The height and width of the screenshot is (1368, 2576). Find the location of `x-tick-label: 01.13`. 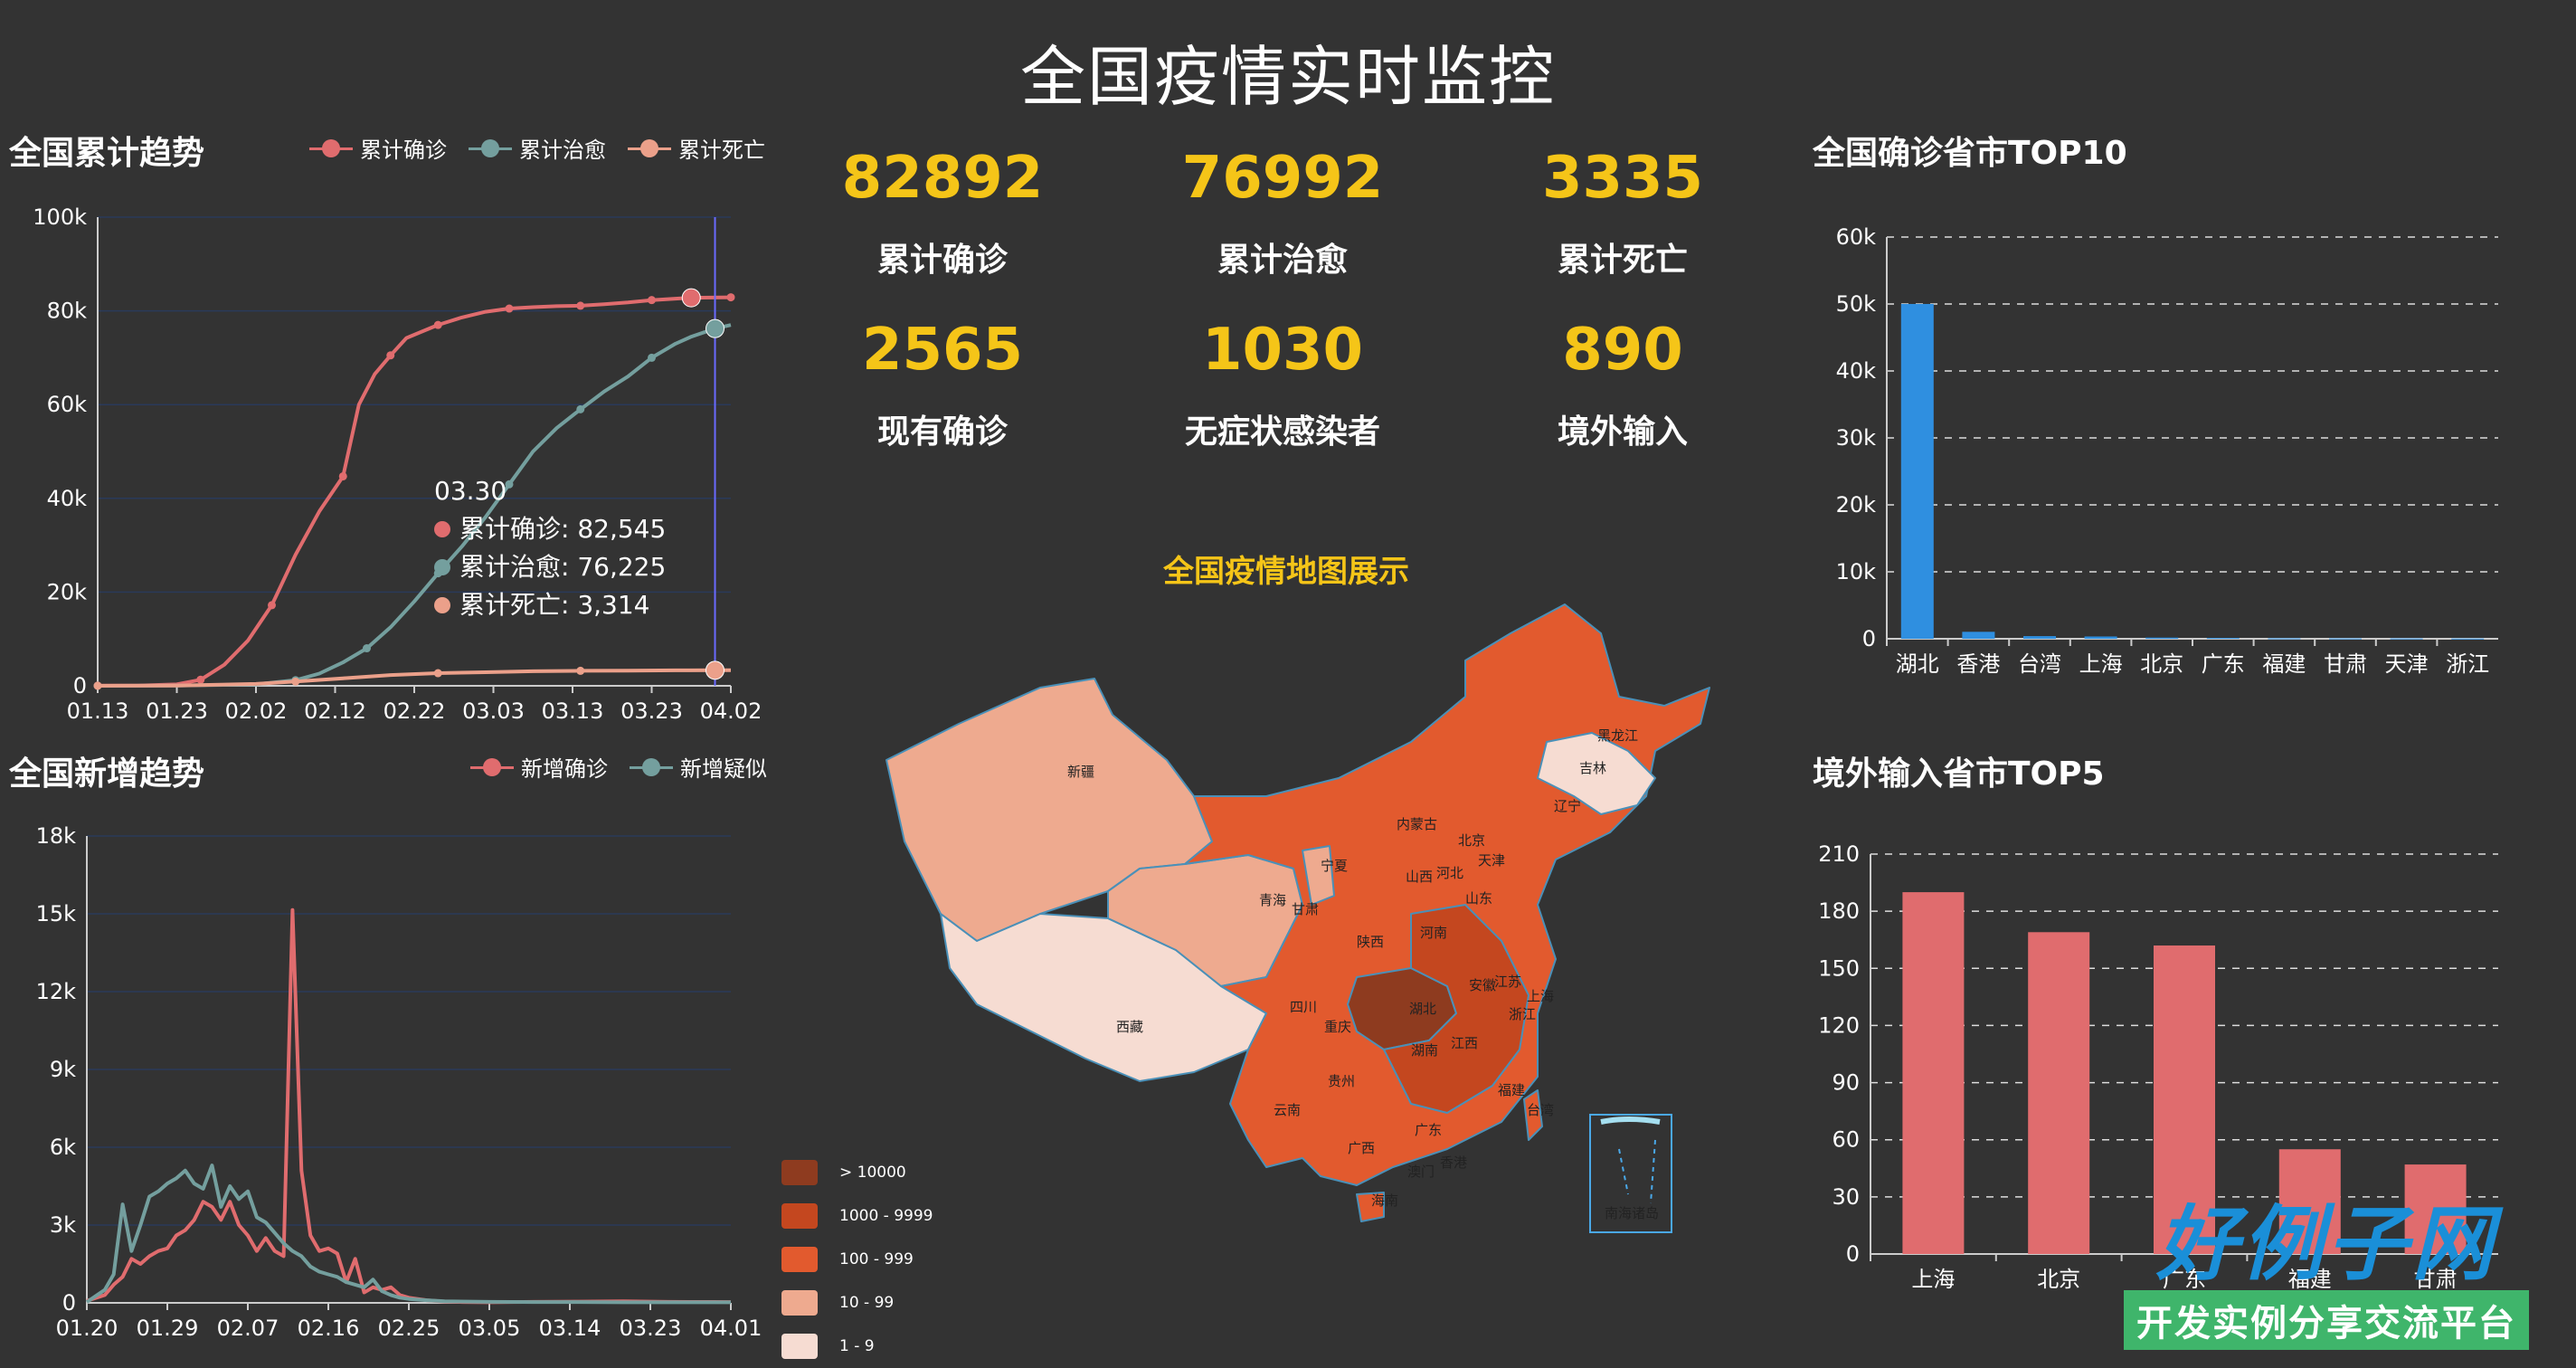

x-tick-label: 01.13 is located at coordinates (98, 711).